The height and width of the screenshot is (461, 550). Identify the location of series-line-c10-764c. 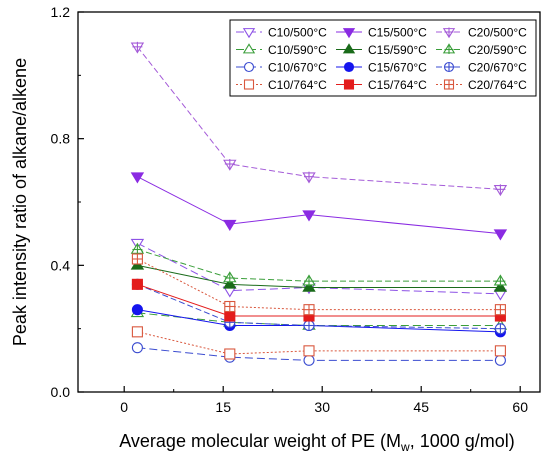
(319, 343).